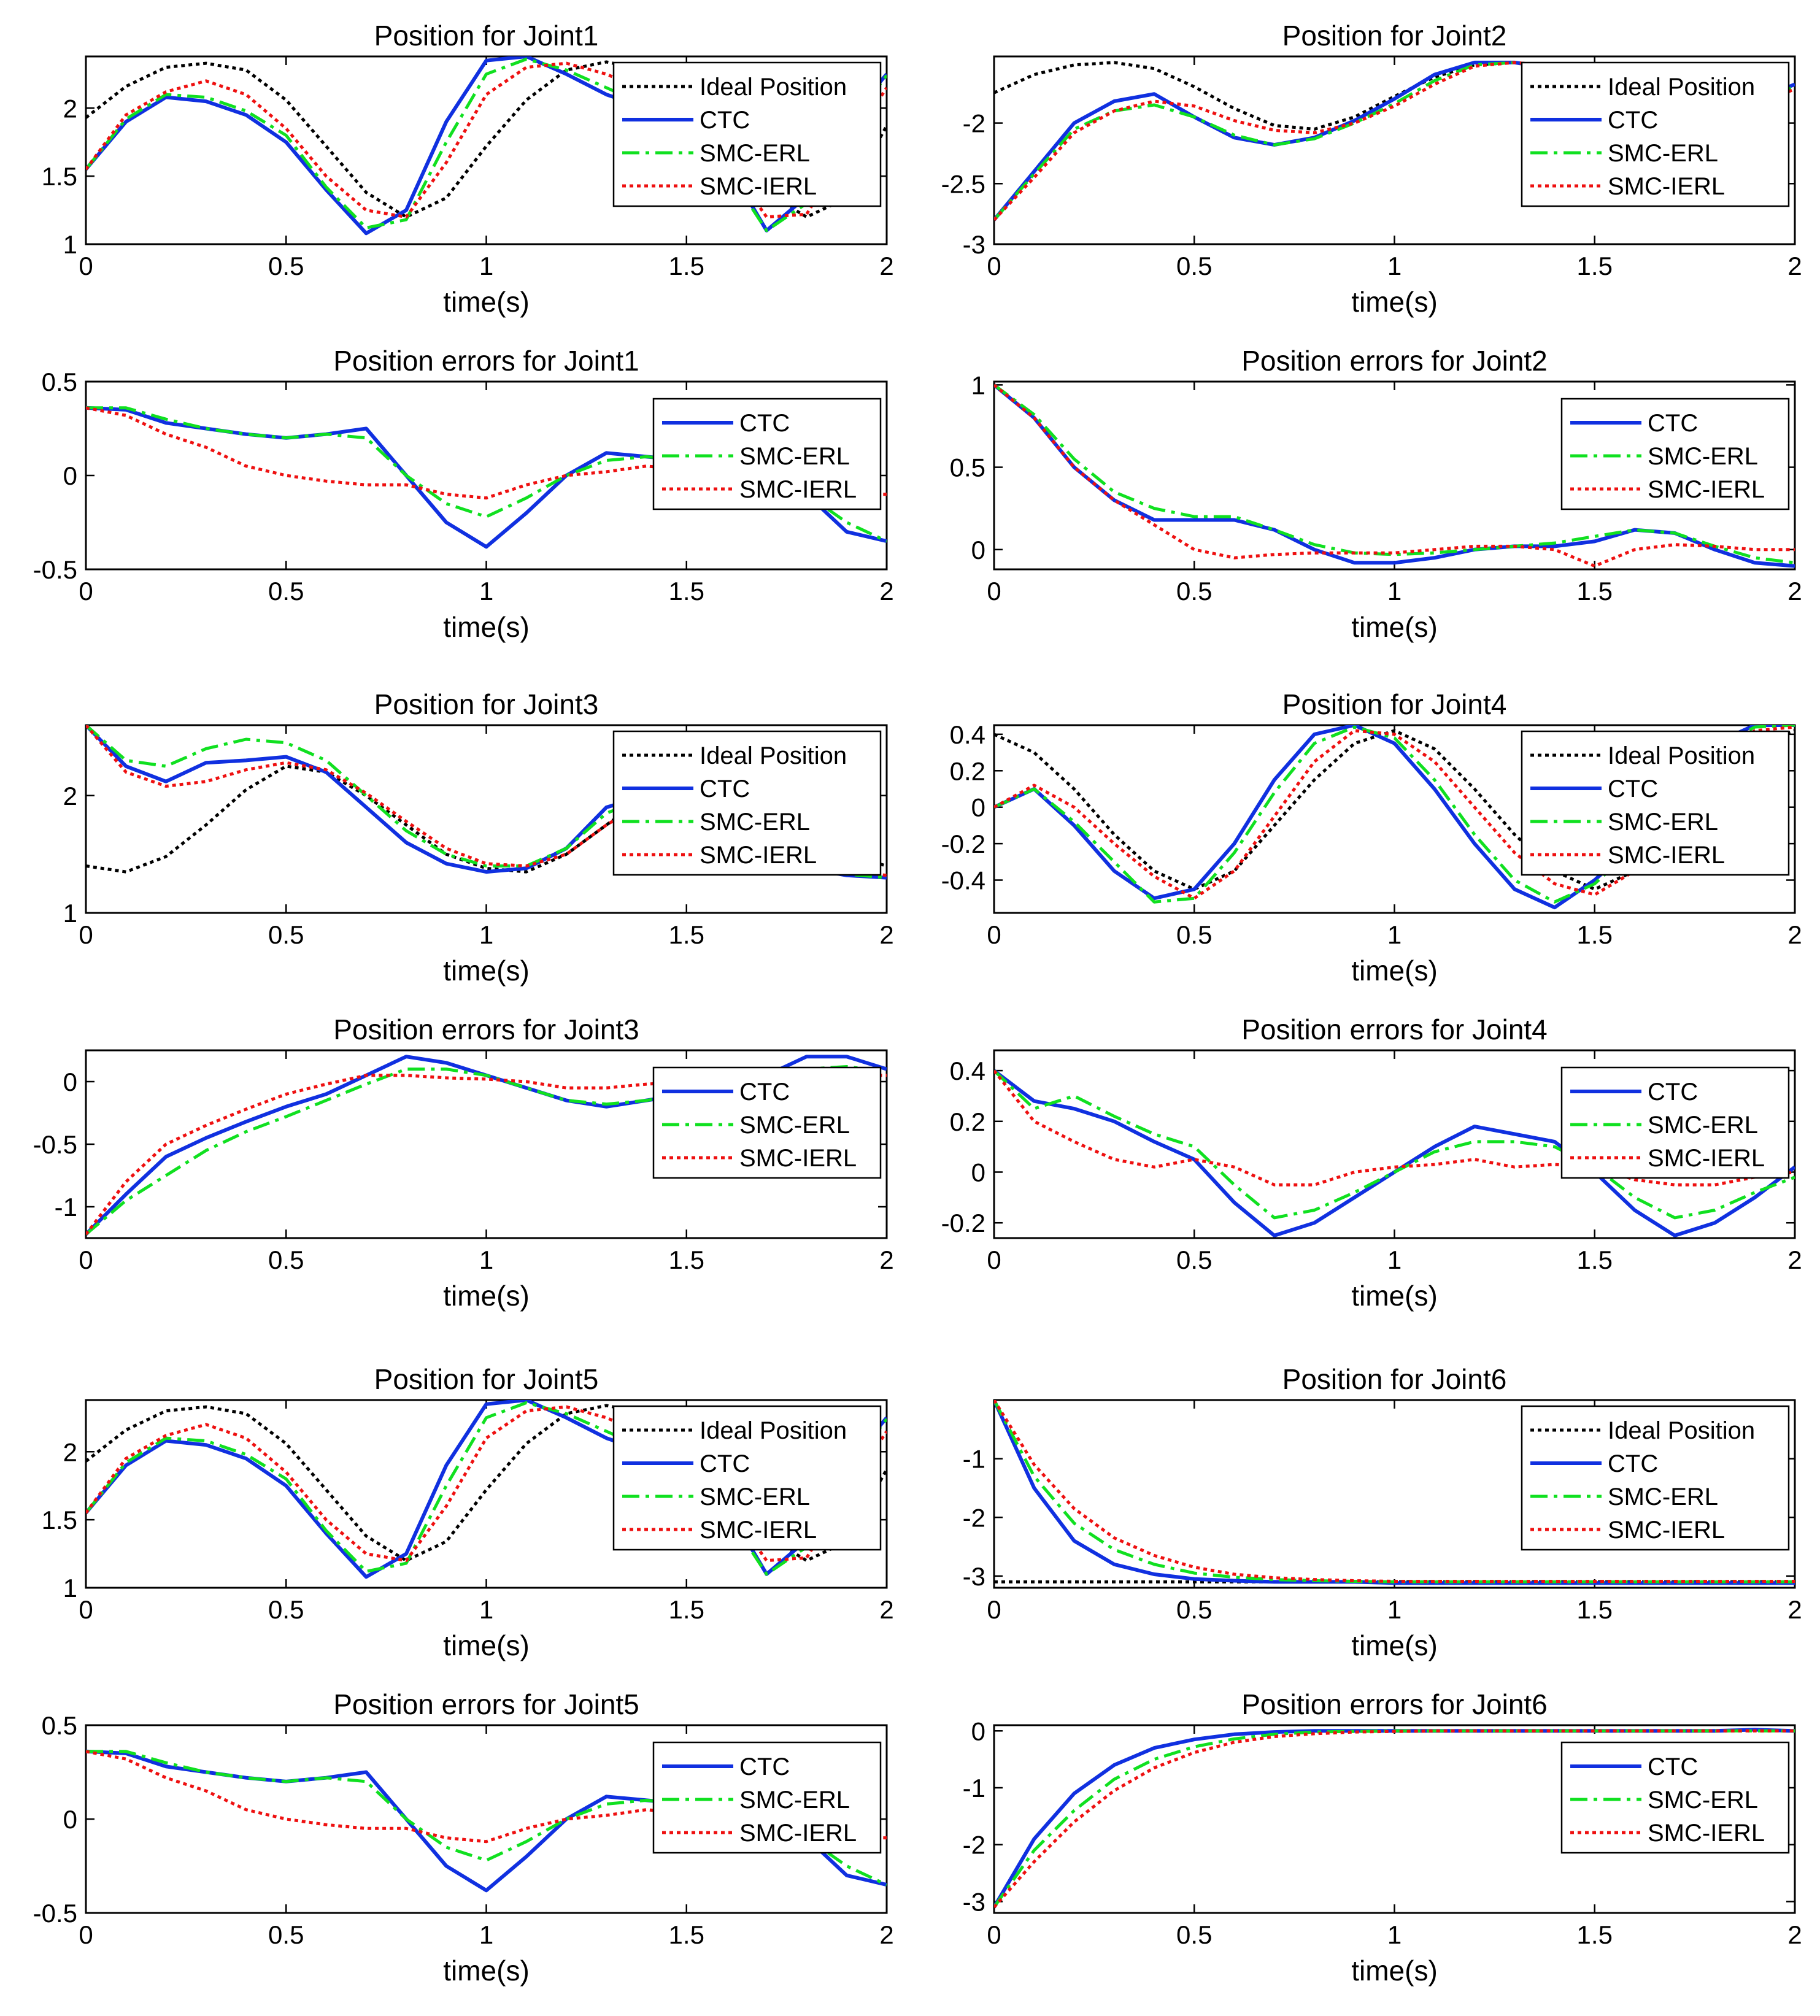 This screenshot has height=2016, width=1820. I want to click on series-group, so click(1394, 1493).